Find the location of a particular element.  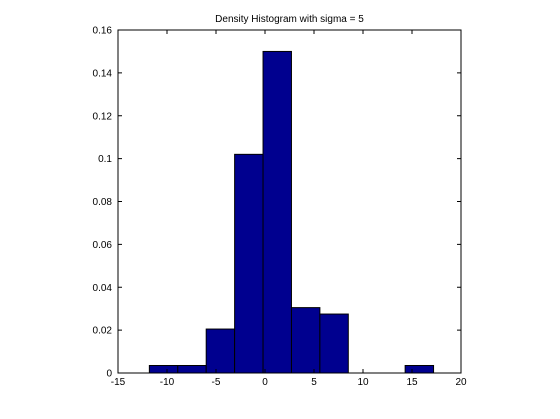

y-tick-label: 0.06 is located at coordinates (103, 245).